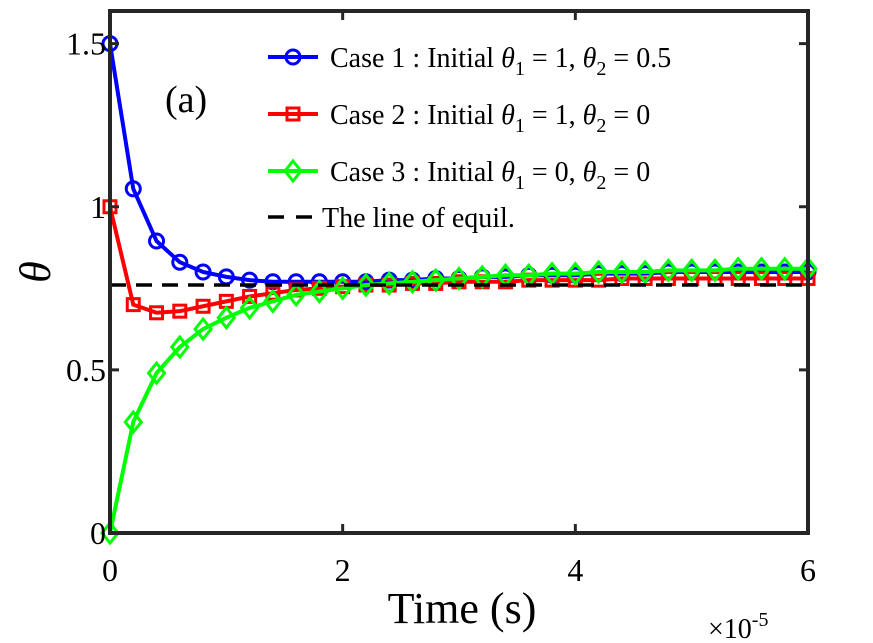  Describe the element at coordinates (418, 218) in the screenshot. I see `legend-label: The line of equil.` at that location.